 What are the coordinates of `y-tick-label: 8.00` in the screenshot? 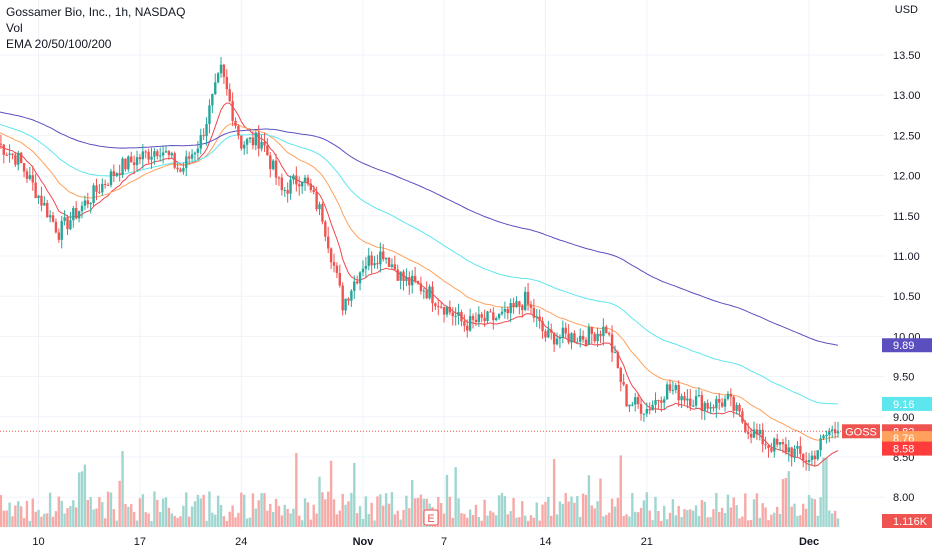 It's located at (903, 498).